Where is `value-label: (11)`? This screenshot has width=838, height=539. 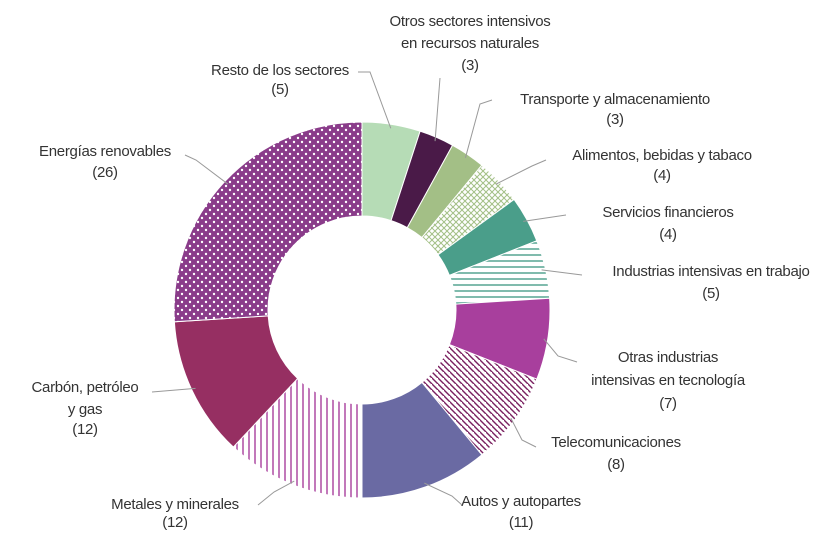
value-label: (11) is located at coordinates (521, 522).